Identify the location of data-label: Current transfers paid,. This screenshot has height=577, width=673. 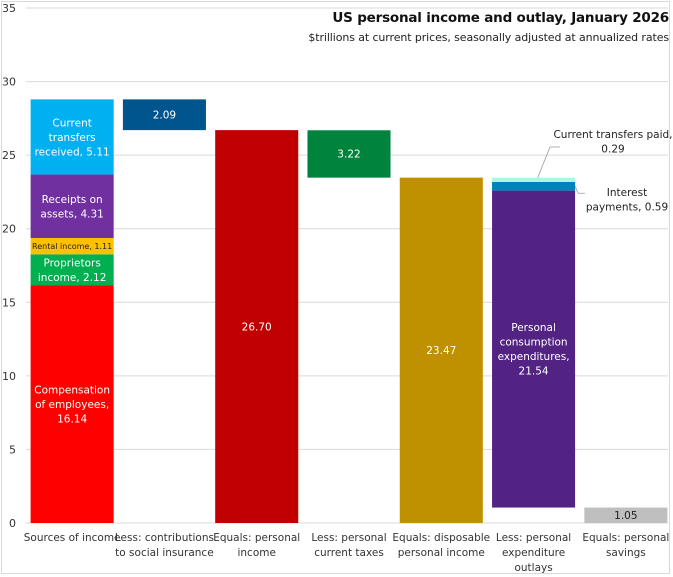
(612, 135).